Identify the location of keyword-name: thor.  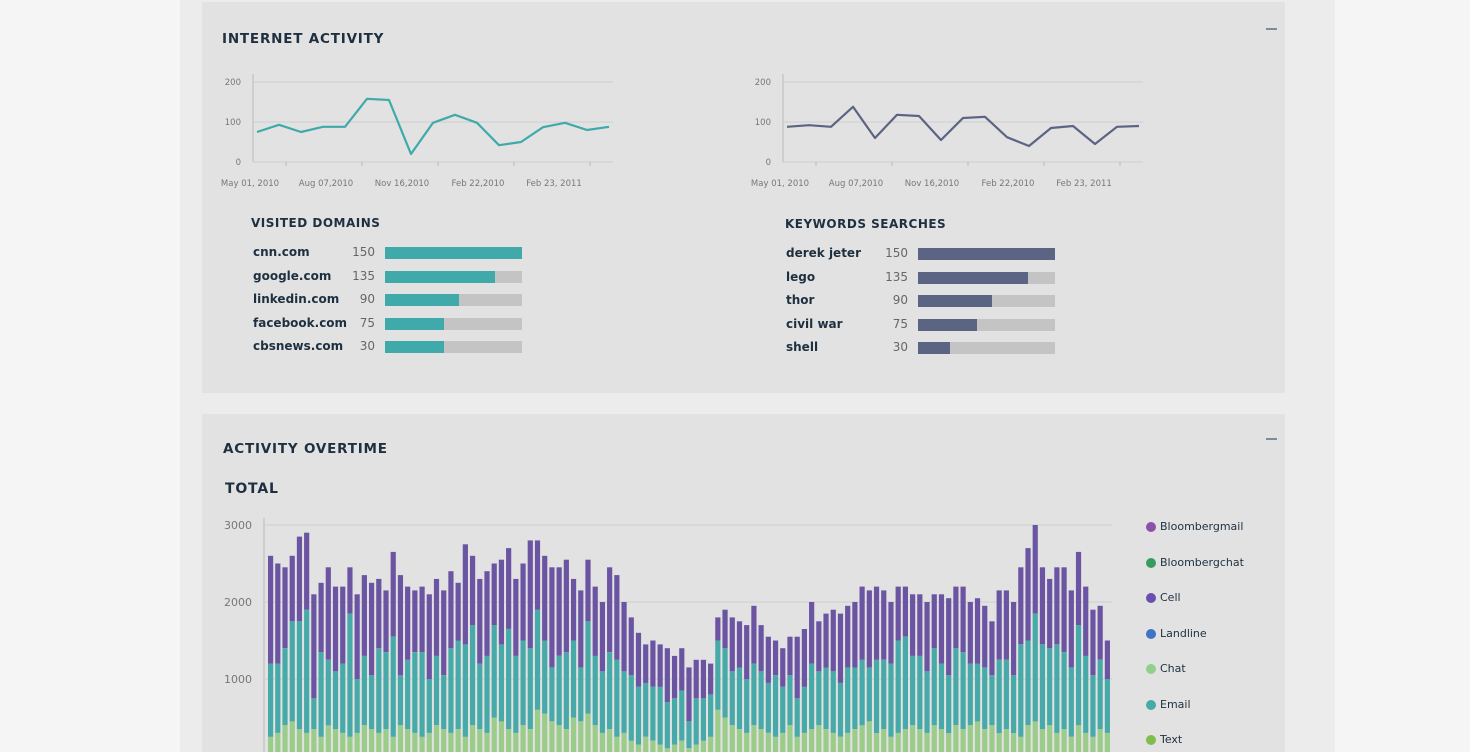
(800, 300).